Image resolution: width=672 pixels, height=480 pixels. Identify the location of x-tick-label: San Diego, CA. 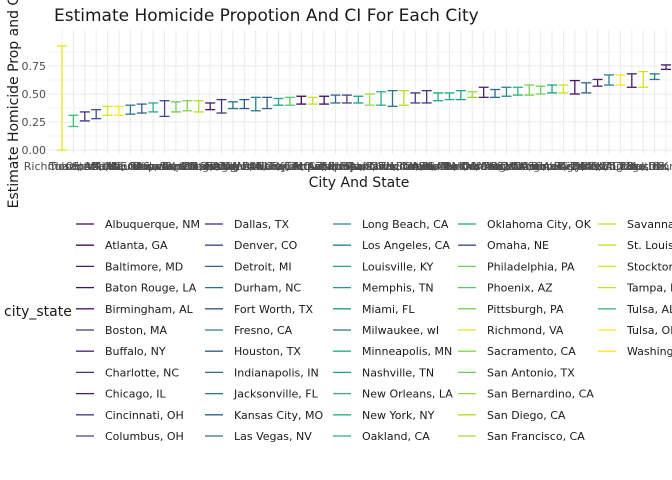
(199, 166).